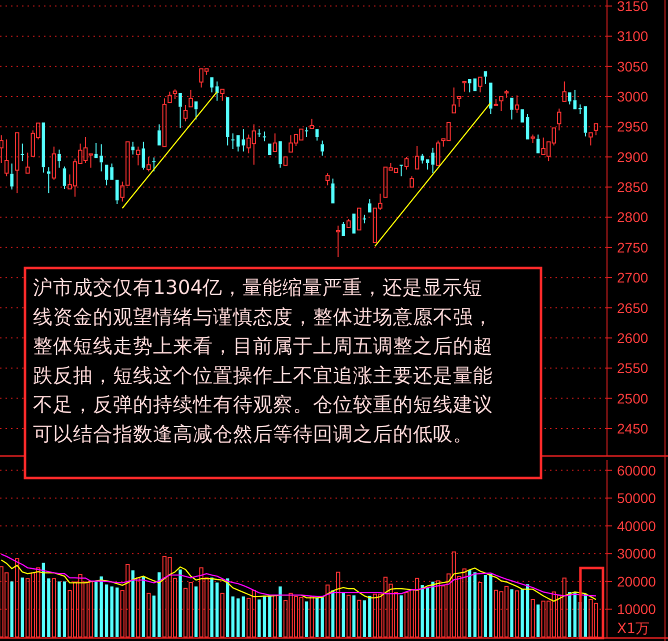  I want to click on y-tick-label: 2750, so click(632, 247).